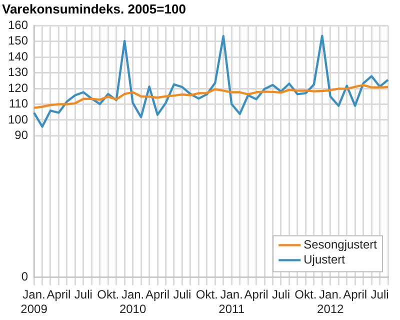  What do you see at coordinates (18, 41) in the screenshot?
I see `y-tick-label: 150` at bounding box center [18, 41].